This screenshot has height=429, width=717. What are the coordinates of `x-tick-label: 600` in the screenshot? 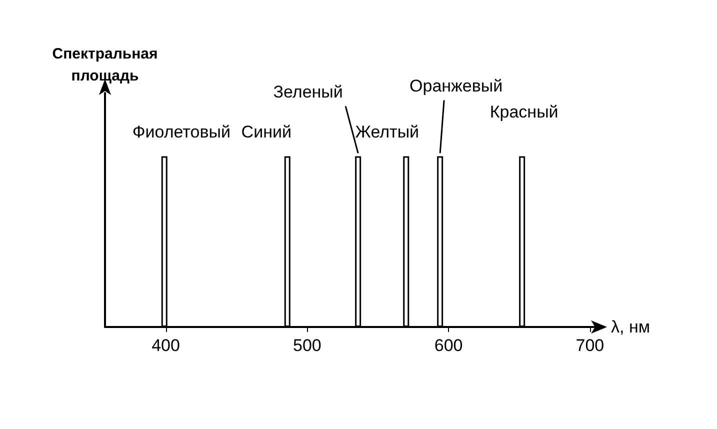 It's located at (448, 345).